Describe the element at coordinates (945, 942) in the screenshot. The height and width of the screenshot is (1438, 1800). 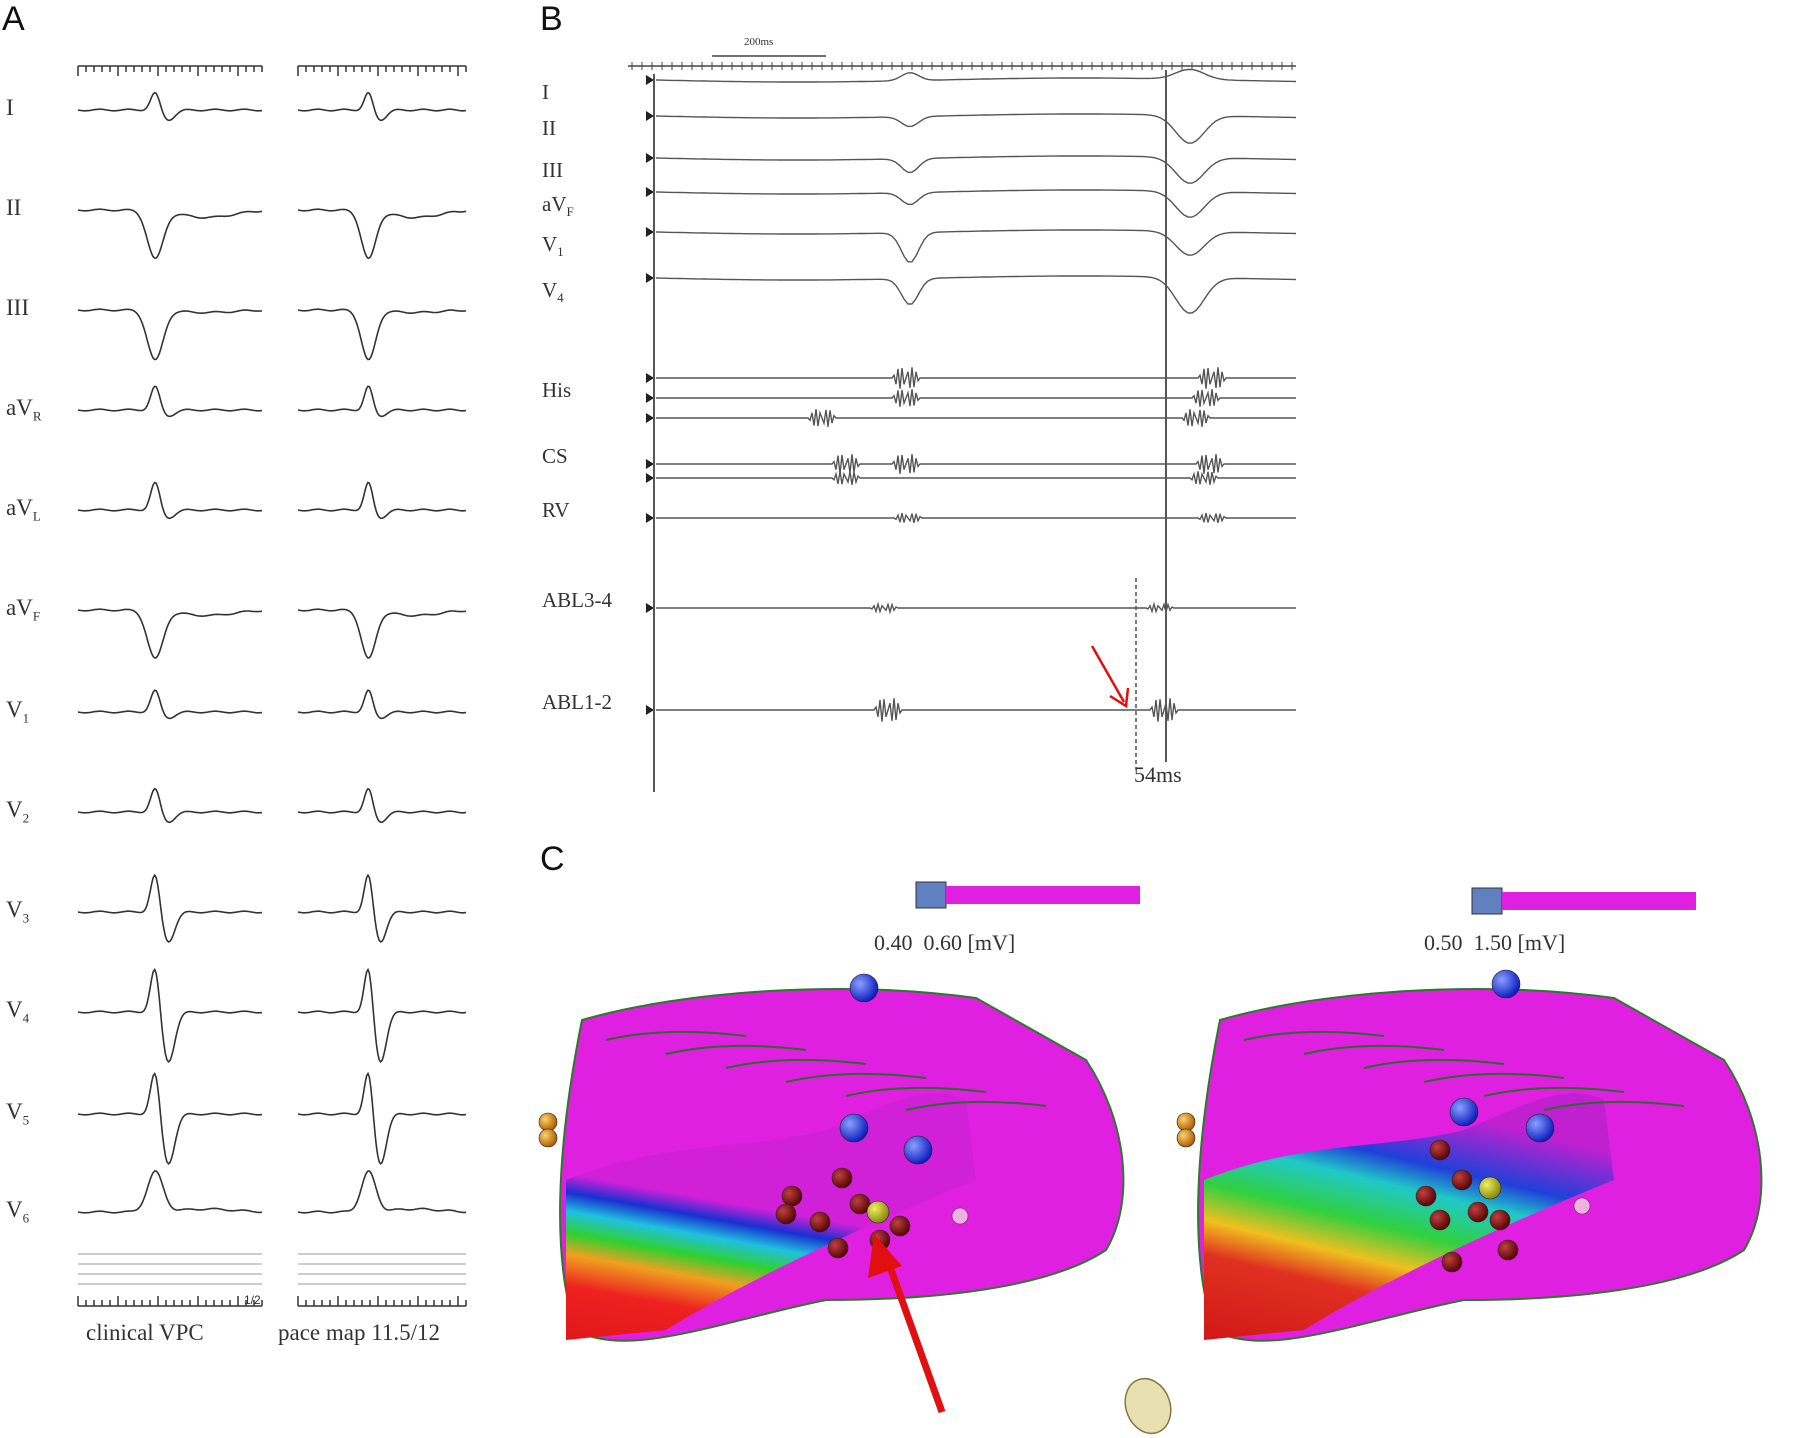
I see `left-voltage-scale-label: 0.40 0.60 [mV]` at that location.